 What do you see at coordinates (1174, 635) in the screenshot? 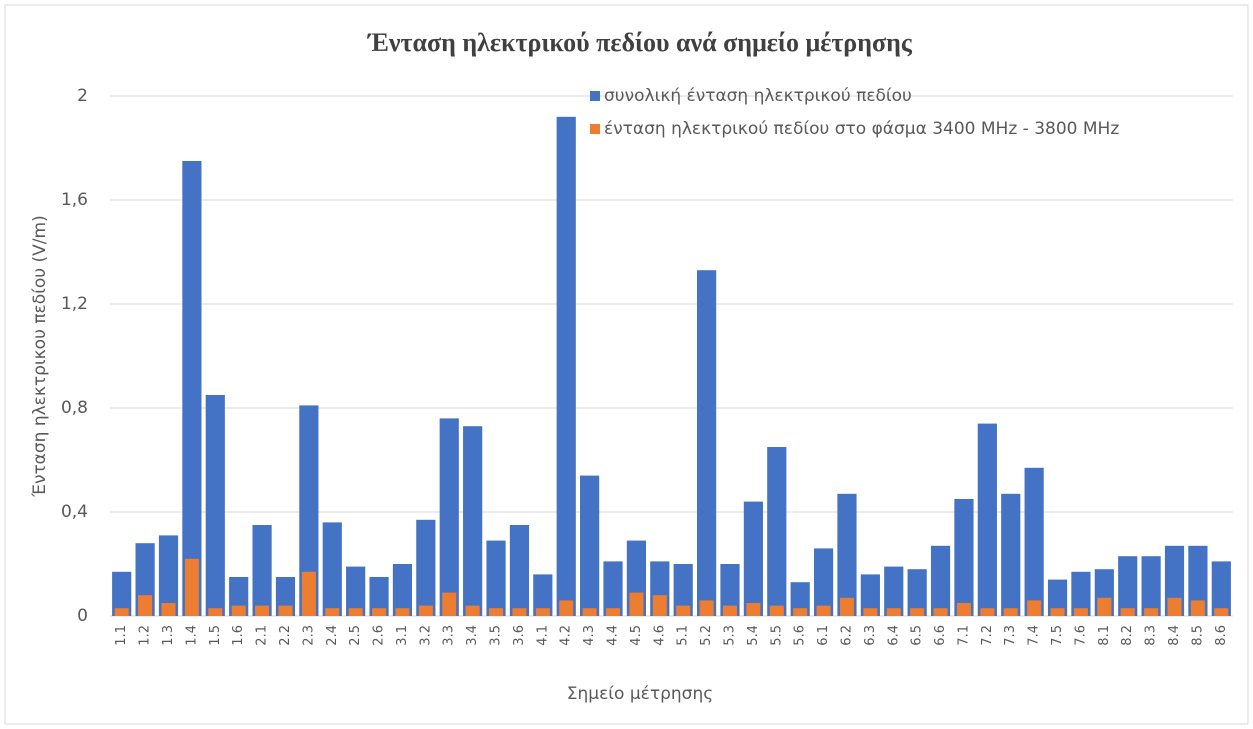
I see `x-tick-label: 8.4` at bounding box center [1174, 635].